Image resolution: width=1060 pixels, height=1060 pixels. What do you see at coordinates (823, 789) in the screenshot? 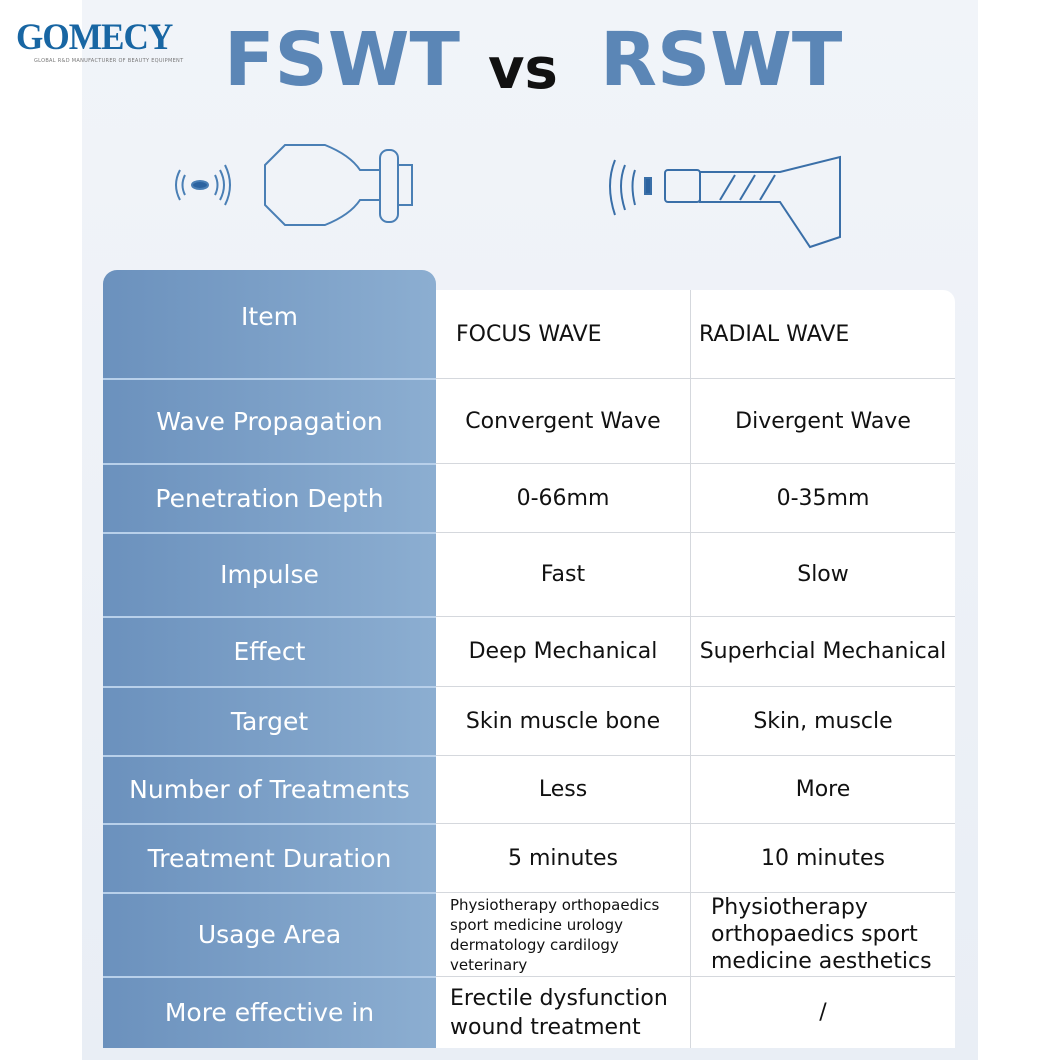
I see `row-5-radial: More` at bounding box center [823, 789].